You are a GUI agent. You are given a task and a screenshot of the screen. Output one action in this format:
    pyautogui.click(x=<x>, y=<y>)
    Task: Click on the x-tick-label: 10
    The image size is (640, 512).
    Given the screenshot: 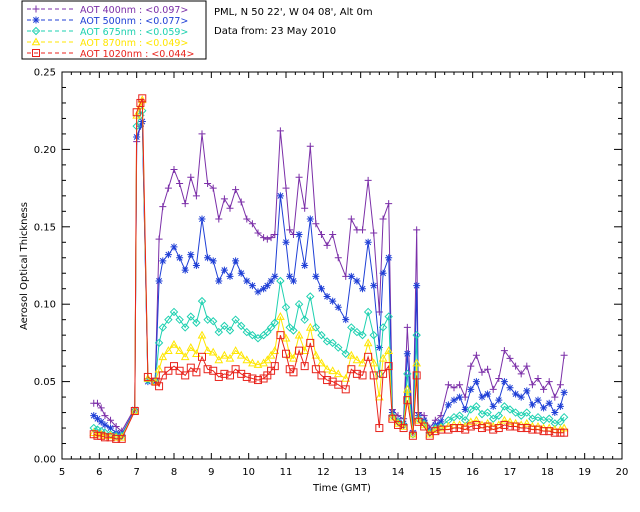 What is the action you would take?
    pyautogui.click(x=248, y=472)
    